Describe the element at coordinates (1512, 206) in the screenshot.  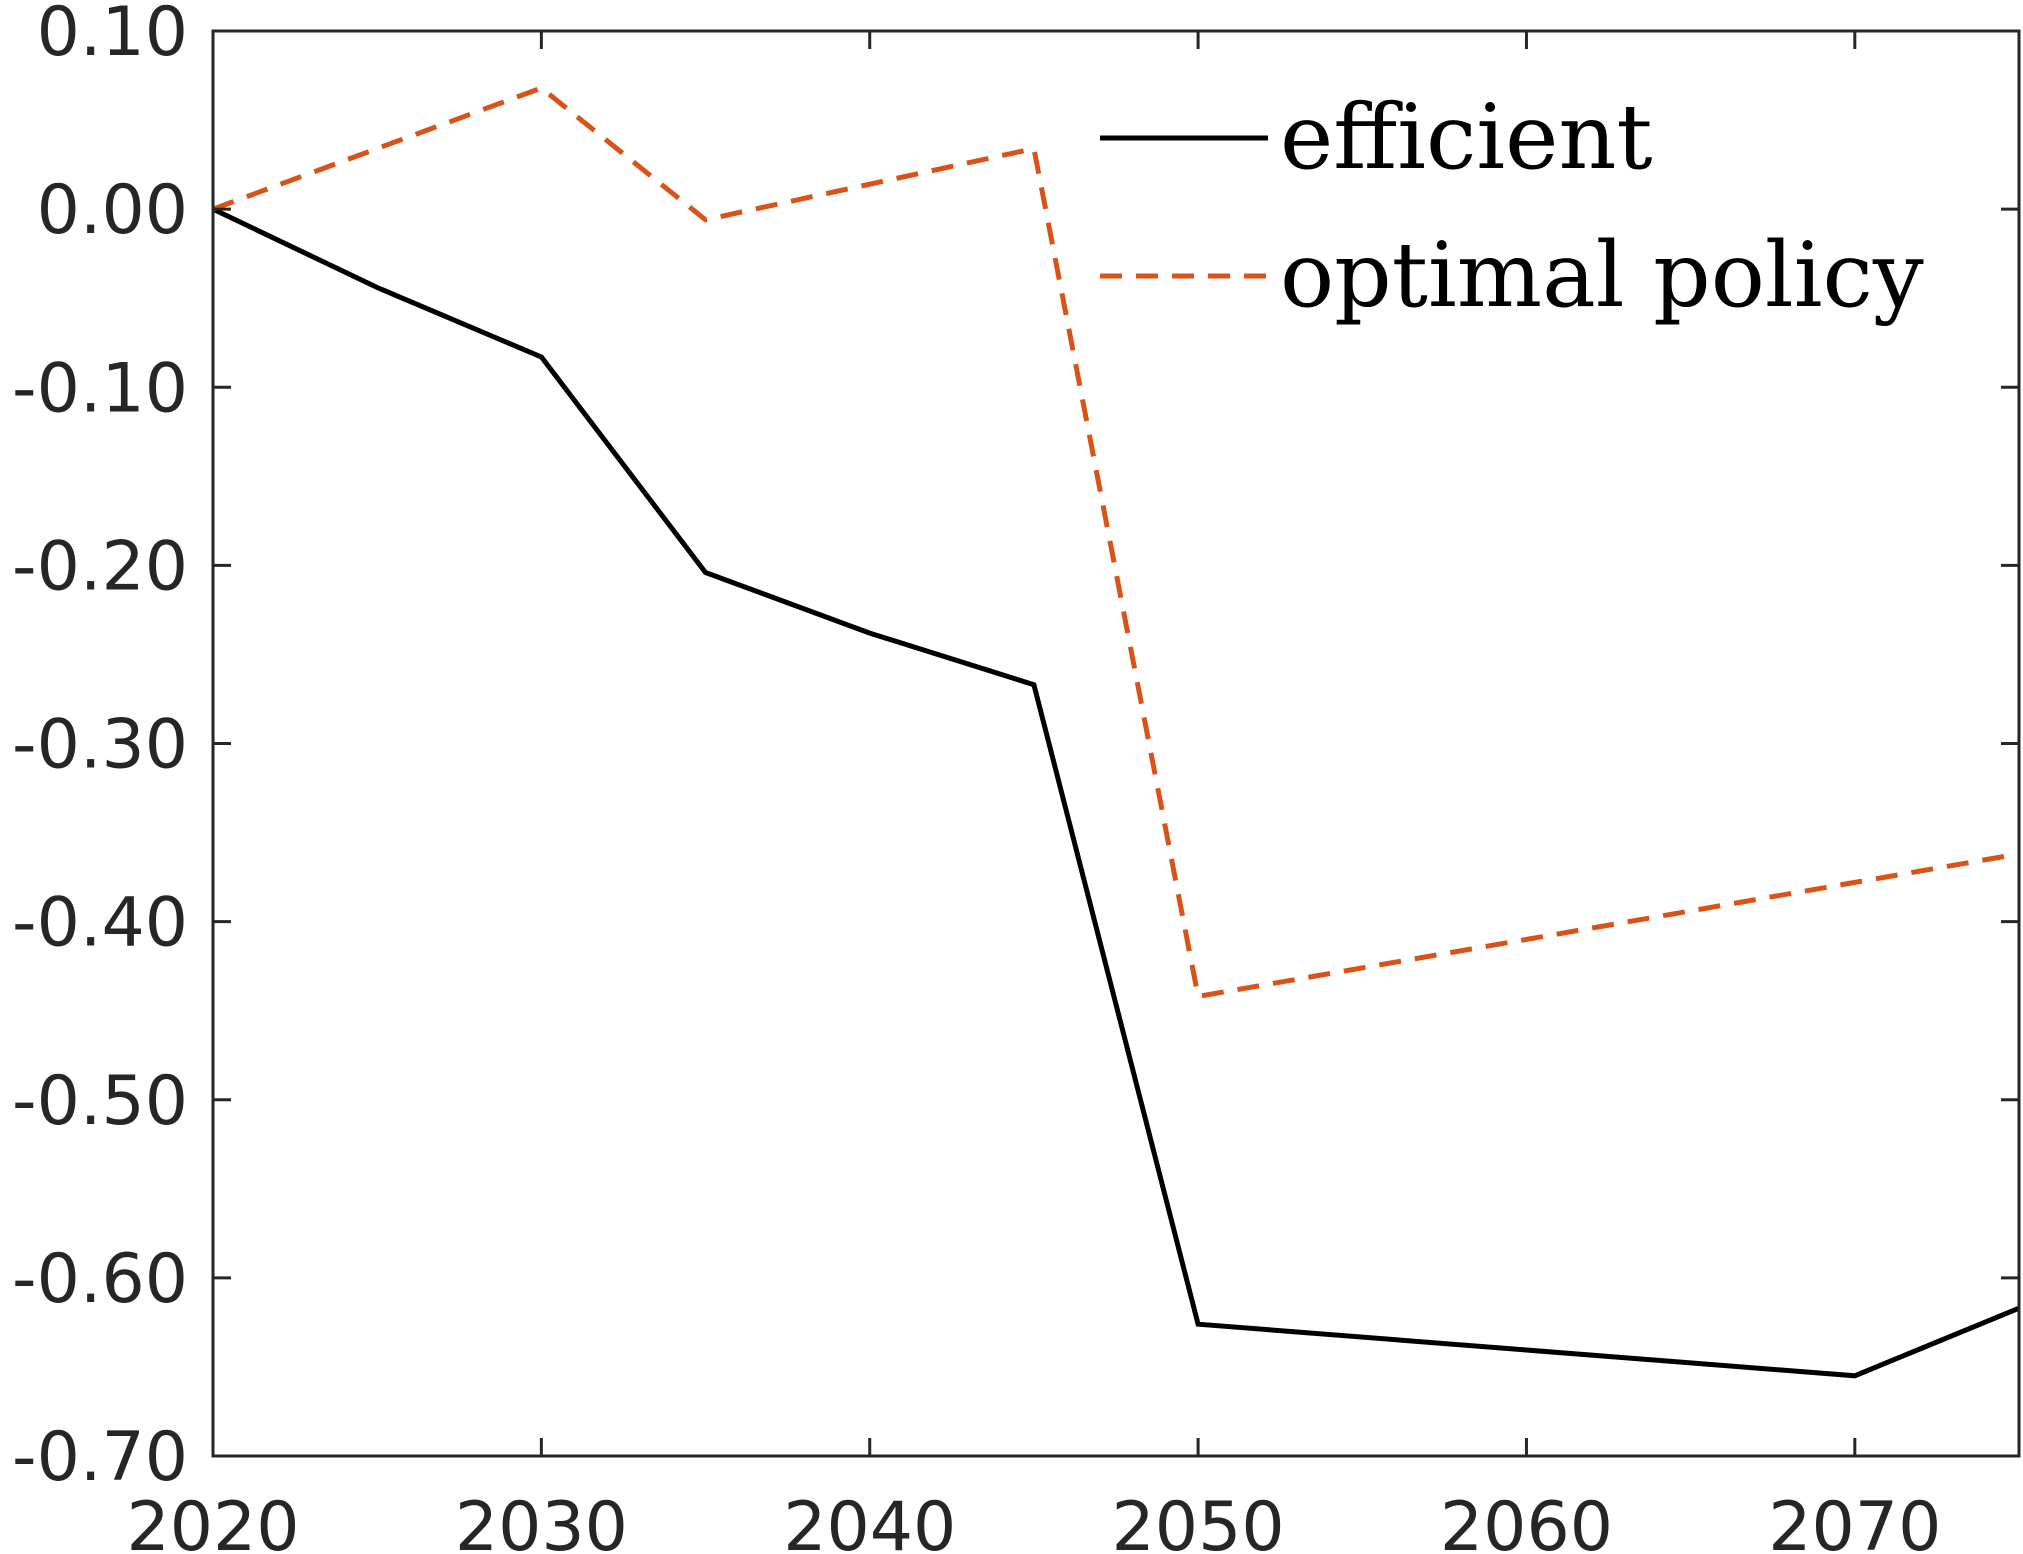
I see `legend: efficient optimal policy` at that location.